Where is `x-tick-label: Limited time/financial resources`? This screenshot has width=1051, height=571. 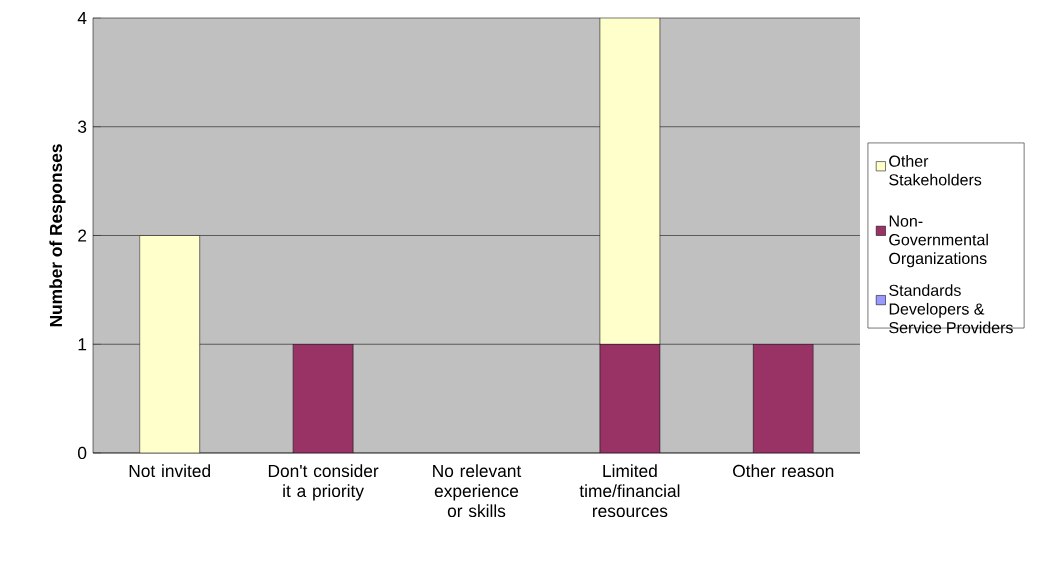
x-tick-label: Limited time/financial resources is located at coordinates (629, 491).